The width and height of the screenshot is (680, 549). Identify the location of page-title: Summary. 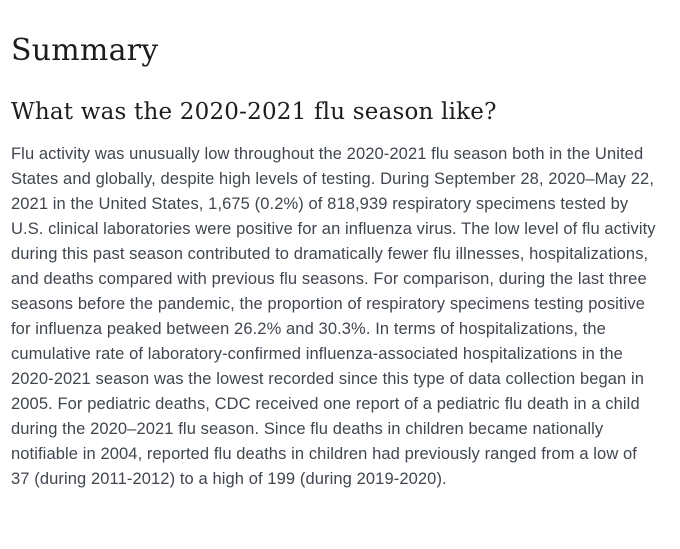
(85, 50).